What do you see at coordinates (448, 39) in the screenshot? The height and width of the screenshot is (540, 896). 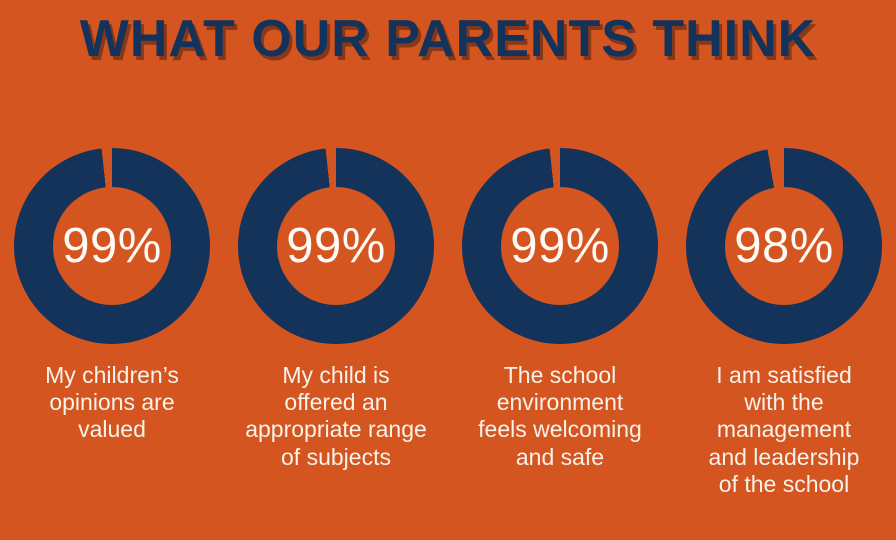 I see `page-title: WHAT OUR PARENTS THINK` at bounding box center [448, 39].